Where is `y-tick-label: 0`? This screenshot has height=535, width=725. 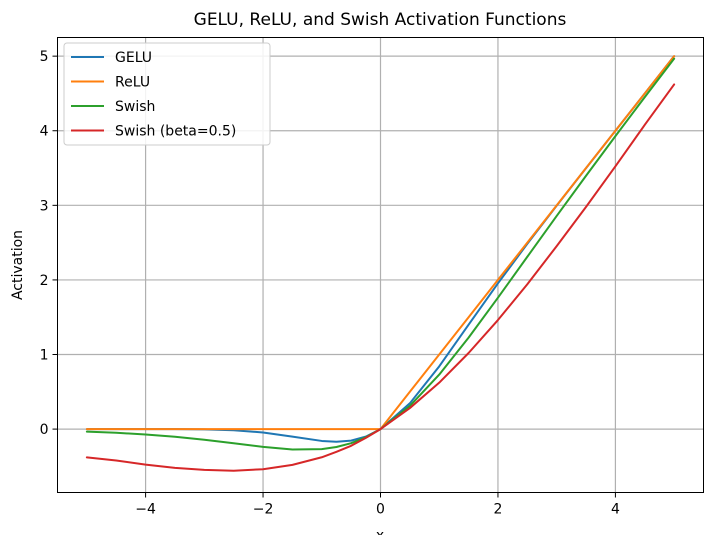
y-tick-label: 0 is located at coordinates (44, 430).